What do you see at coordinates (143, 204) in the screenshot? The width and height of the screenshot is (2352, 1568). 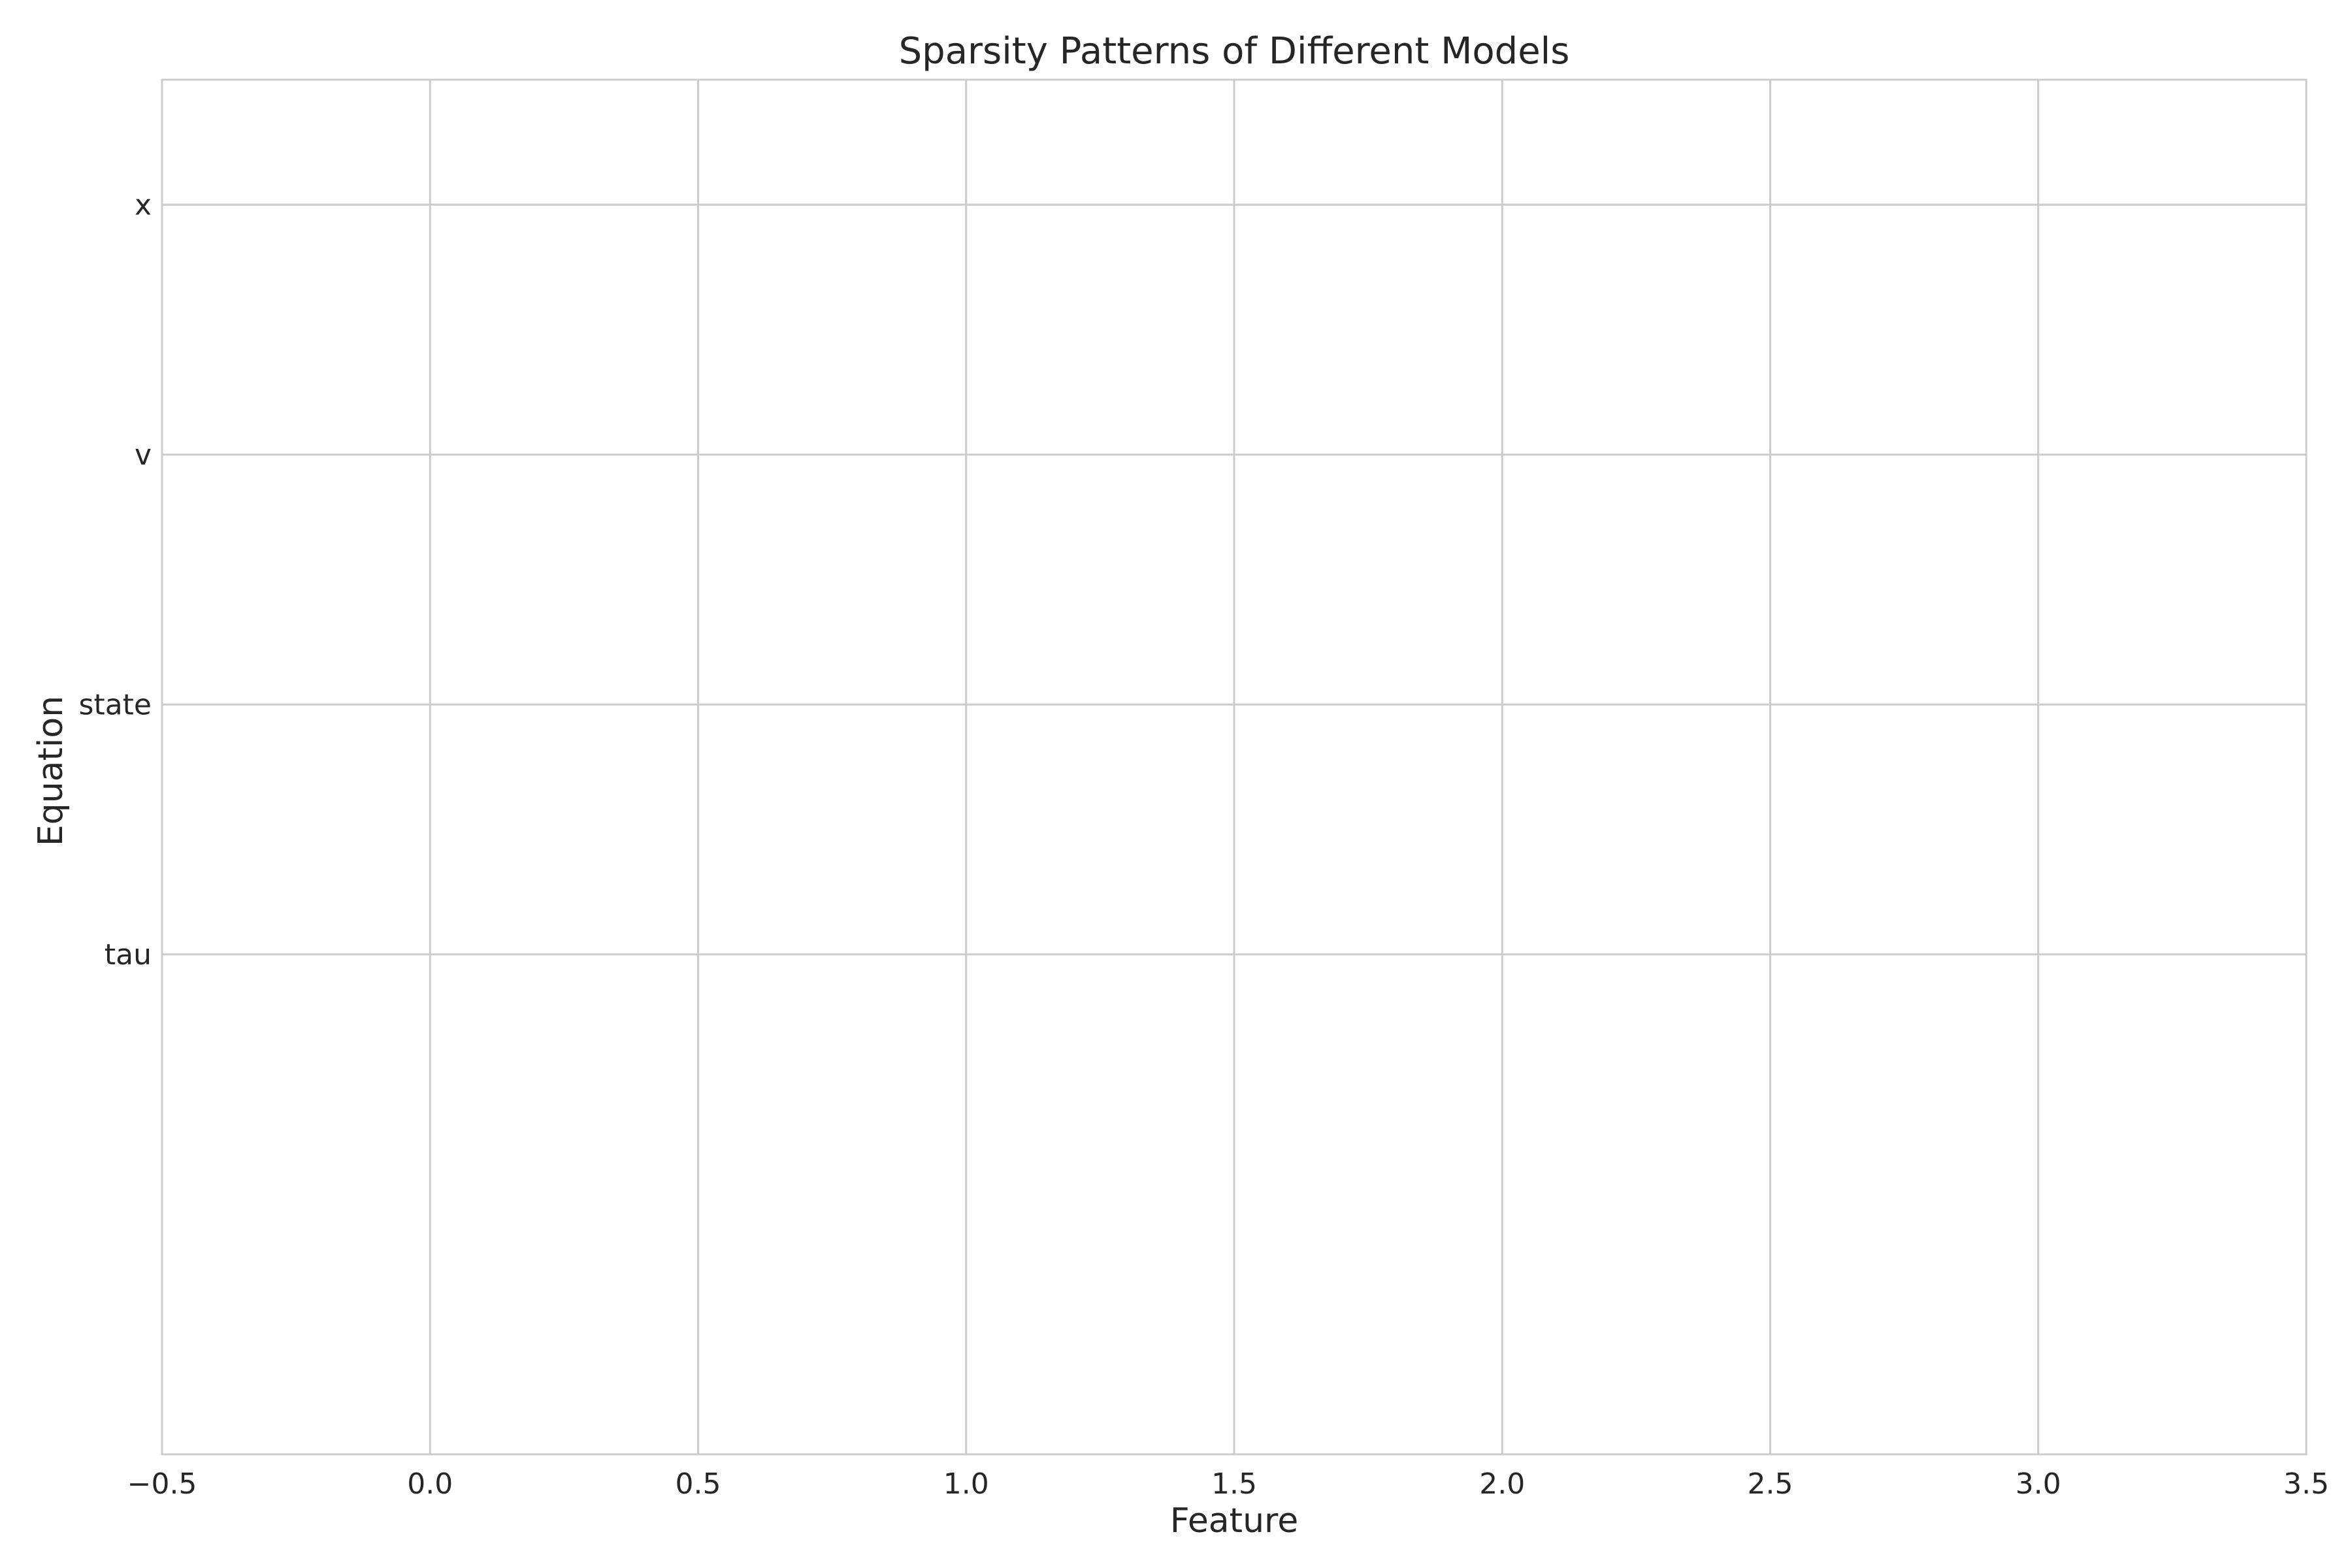 I see `y-tick-label: x` at bounding box center [143, 204].